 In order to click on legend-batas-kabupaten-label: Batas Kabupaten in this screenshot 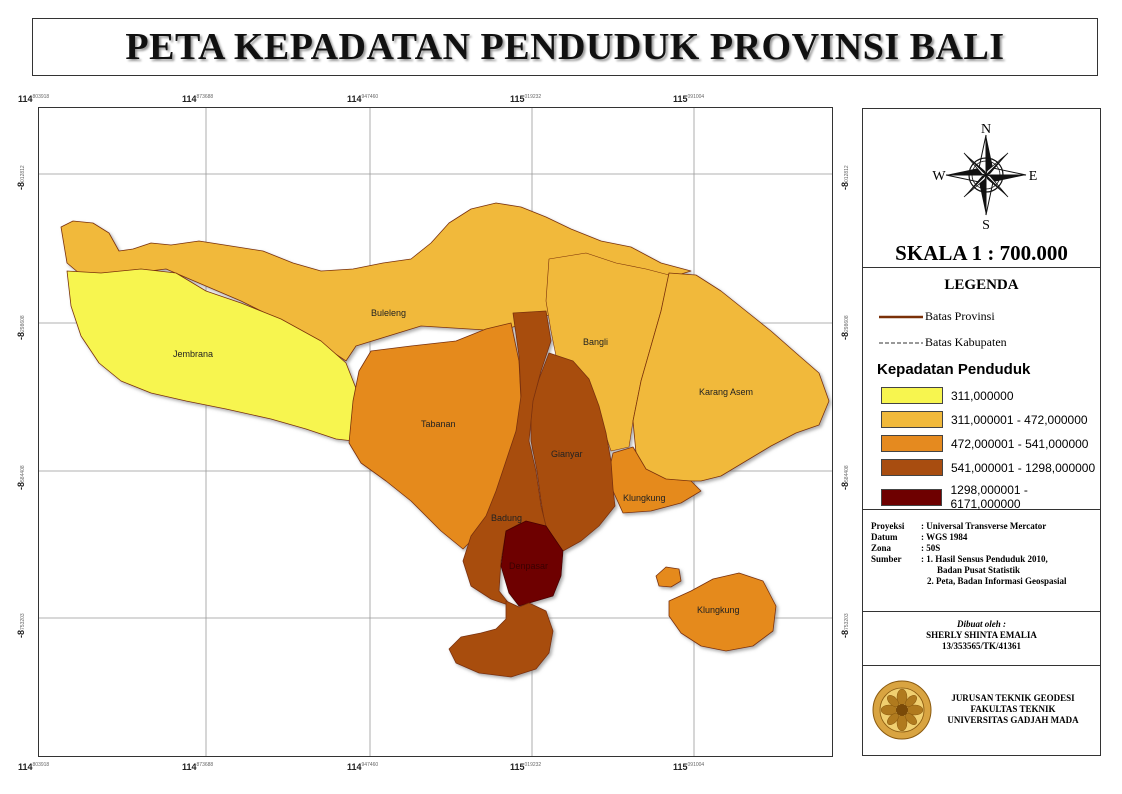, I will do `click(966, 342)`.